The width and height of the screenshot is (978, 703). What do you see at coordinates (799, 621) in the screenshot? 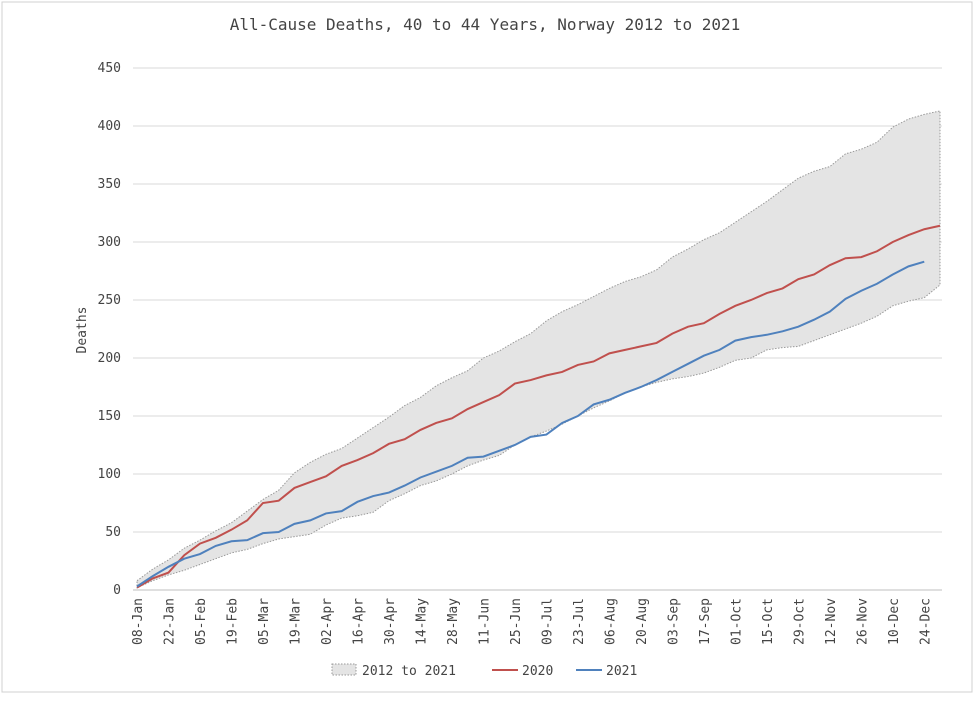
I see `x-tick-label: 29-Oct` at bounding box center [799, 621].